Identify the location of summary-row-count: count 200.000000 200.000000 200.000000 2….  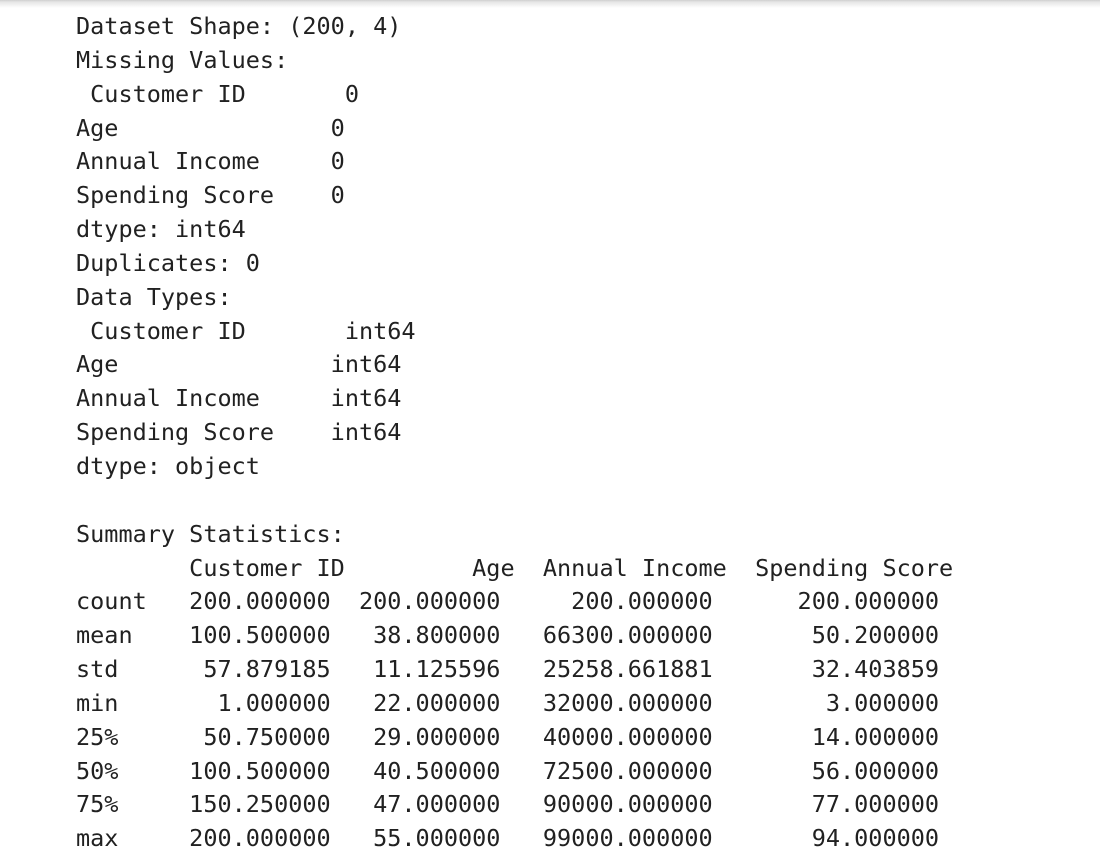
(508, 601).